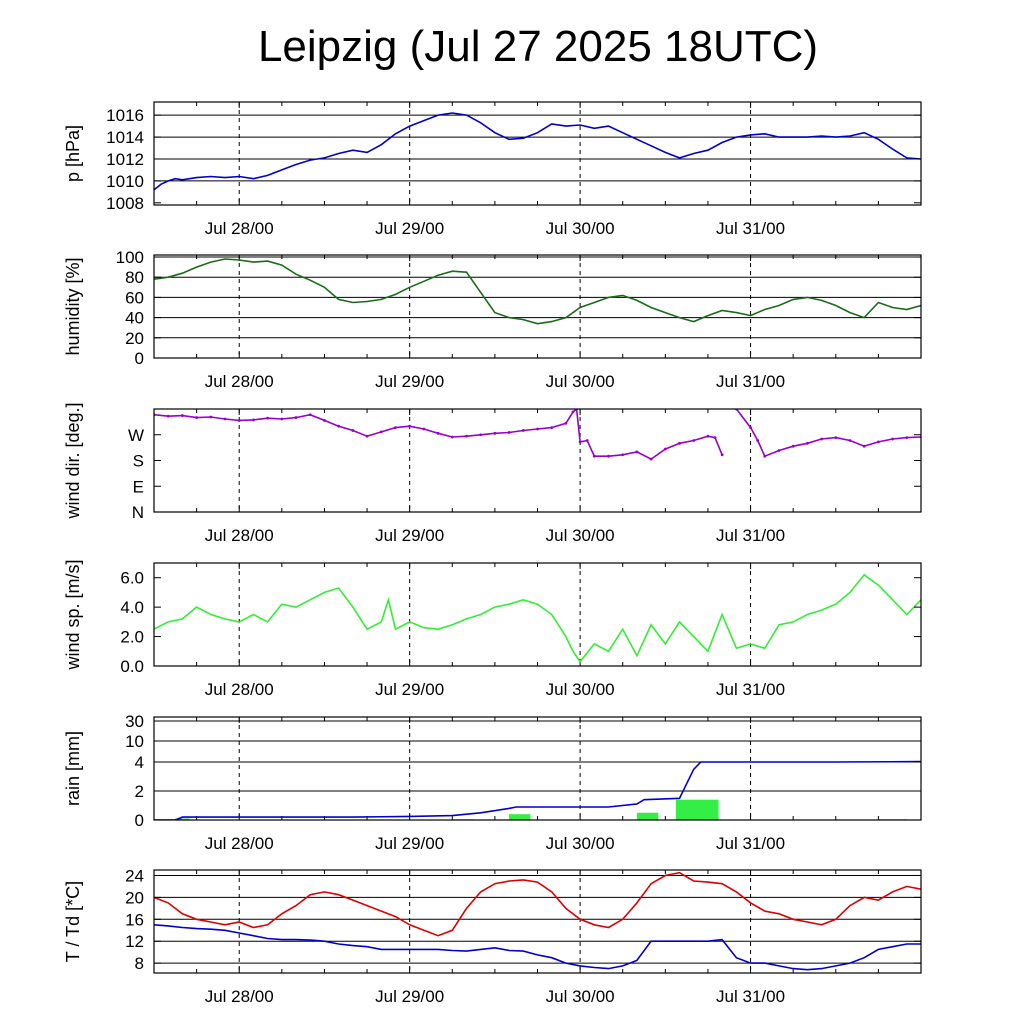  I want to click on wind-dir-series, so click(537, 435).